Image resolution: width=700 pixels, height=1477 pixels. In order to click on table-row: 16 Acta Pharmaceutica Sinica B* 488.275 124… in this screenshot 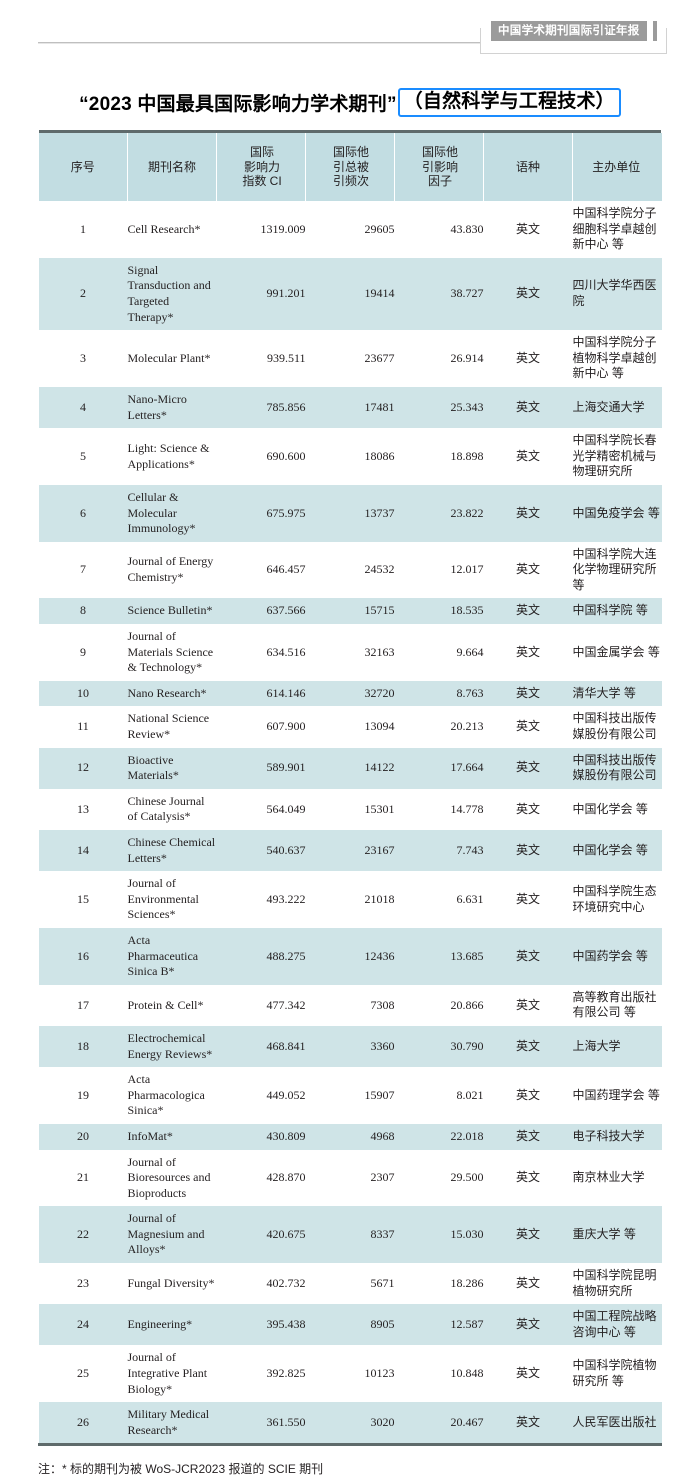, I will do `click(350, 956)`.